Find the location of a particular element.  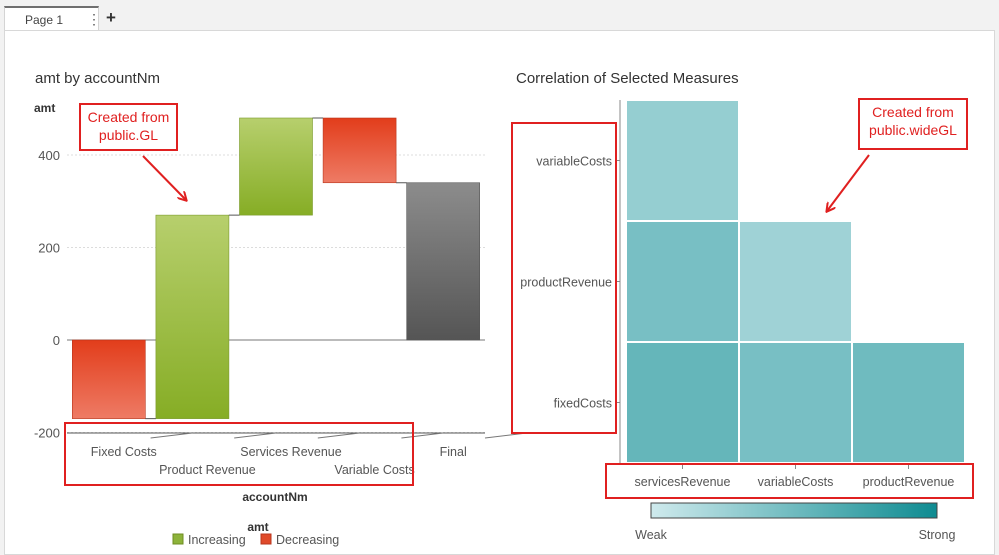

y-tick-label: 200 is located at coordinates (49, 248).